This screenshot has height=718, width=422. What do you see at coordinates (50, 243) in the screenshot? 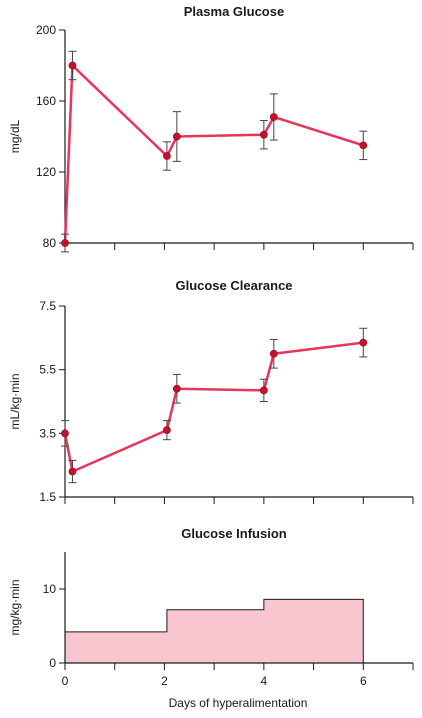
I see `y-tick-label: 80` at bounding box center [50, 243].